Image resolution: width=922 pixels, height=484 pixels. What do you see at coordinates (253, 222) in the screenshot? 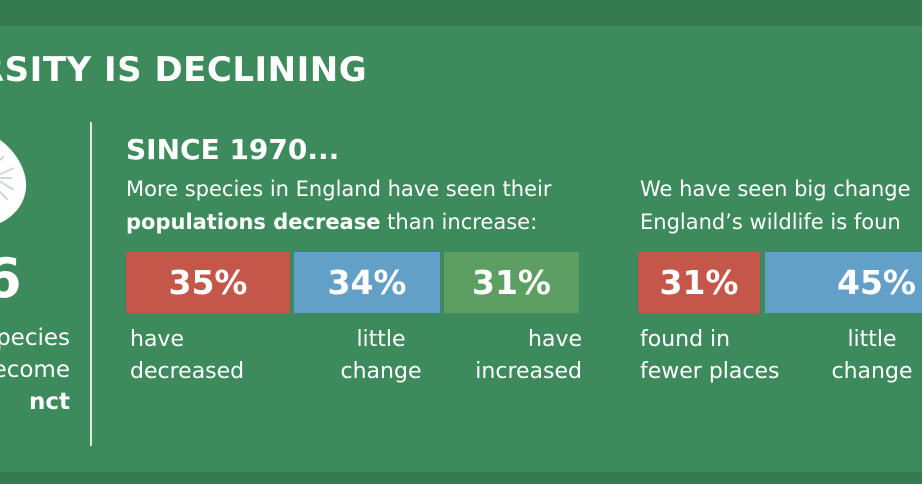
I see `section1-line-2-bold: populations decrease` at bounding box center [253, 222].